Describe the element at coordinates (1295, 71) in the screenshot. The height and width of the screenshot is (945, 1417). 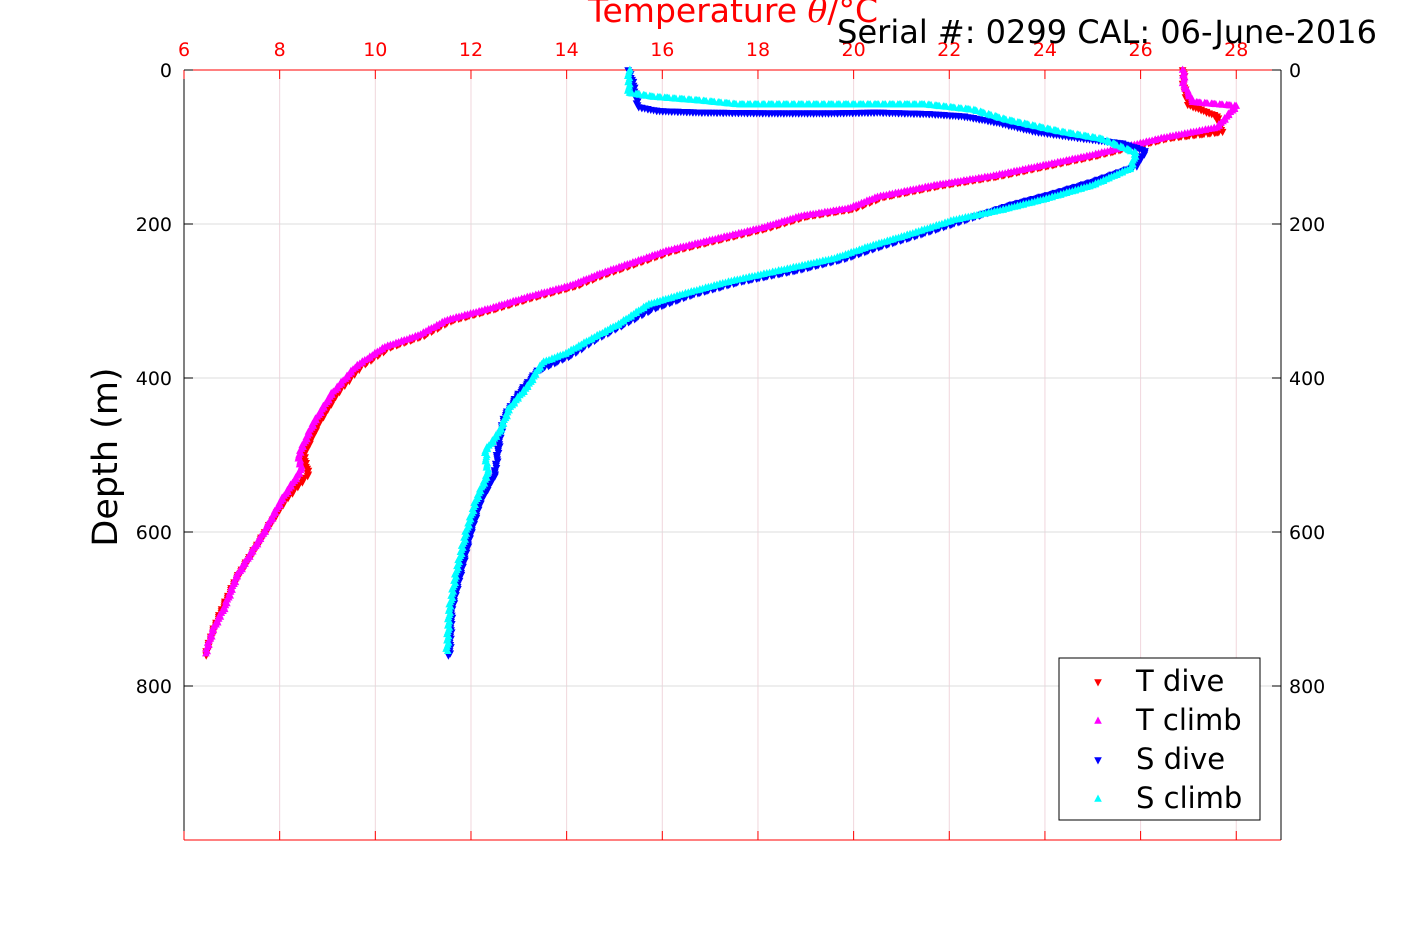
I see `y-tick-label-right: 0` at that location.